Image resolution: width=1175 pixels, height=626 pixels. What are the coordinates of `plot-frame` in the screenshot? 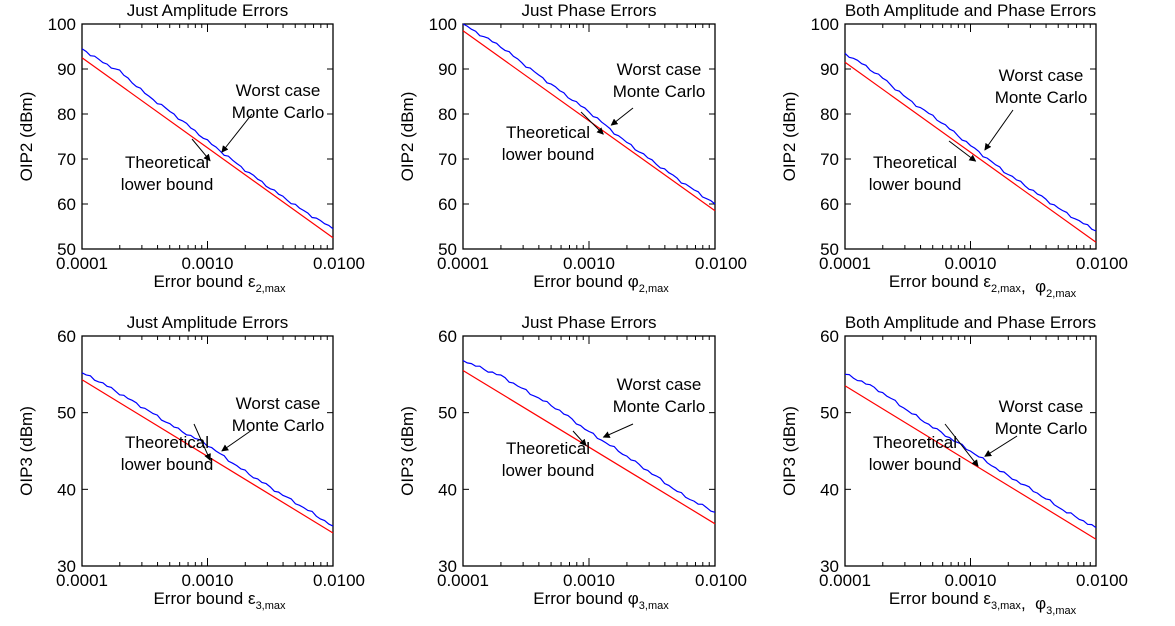 It's located at (207, 136).